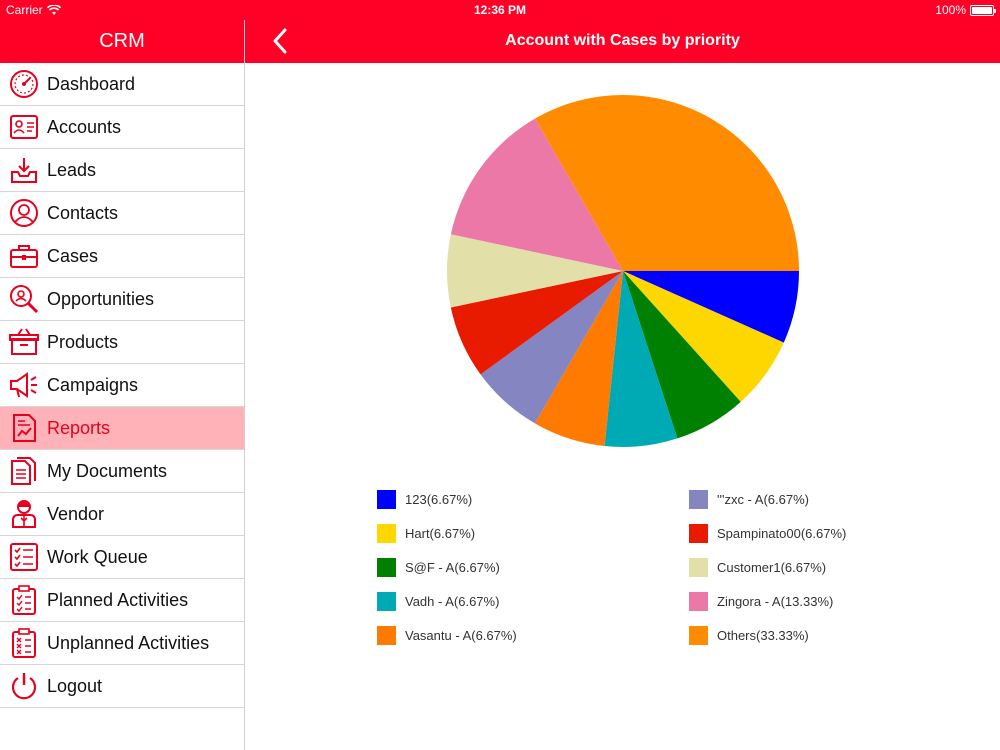  I want to click on sidebar-item-my-documents: My Documents, so click(122, 471).